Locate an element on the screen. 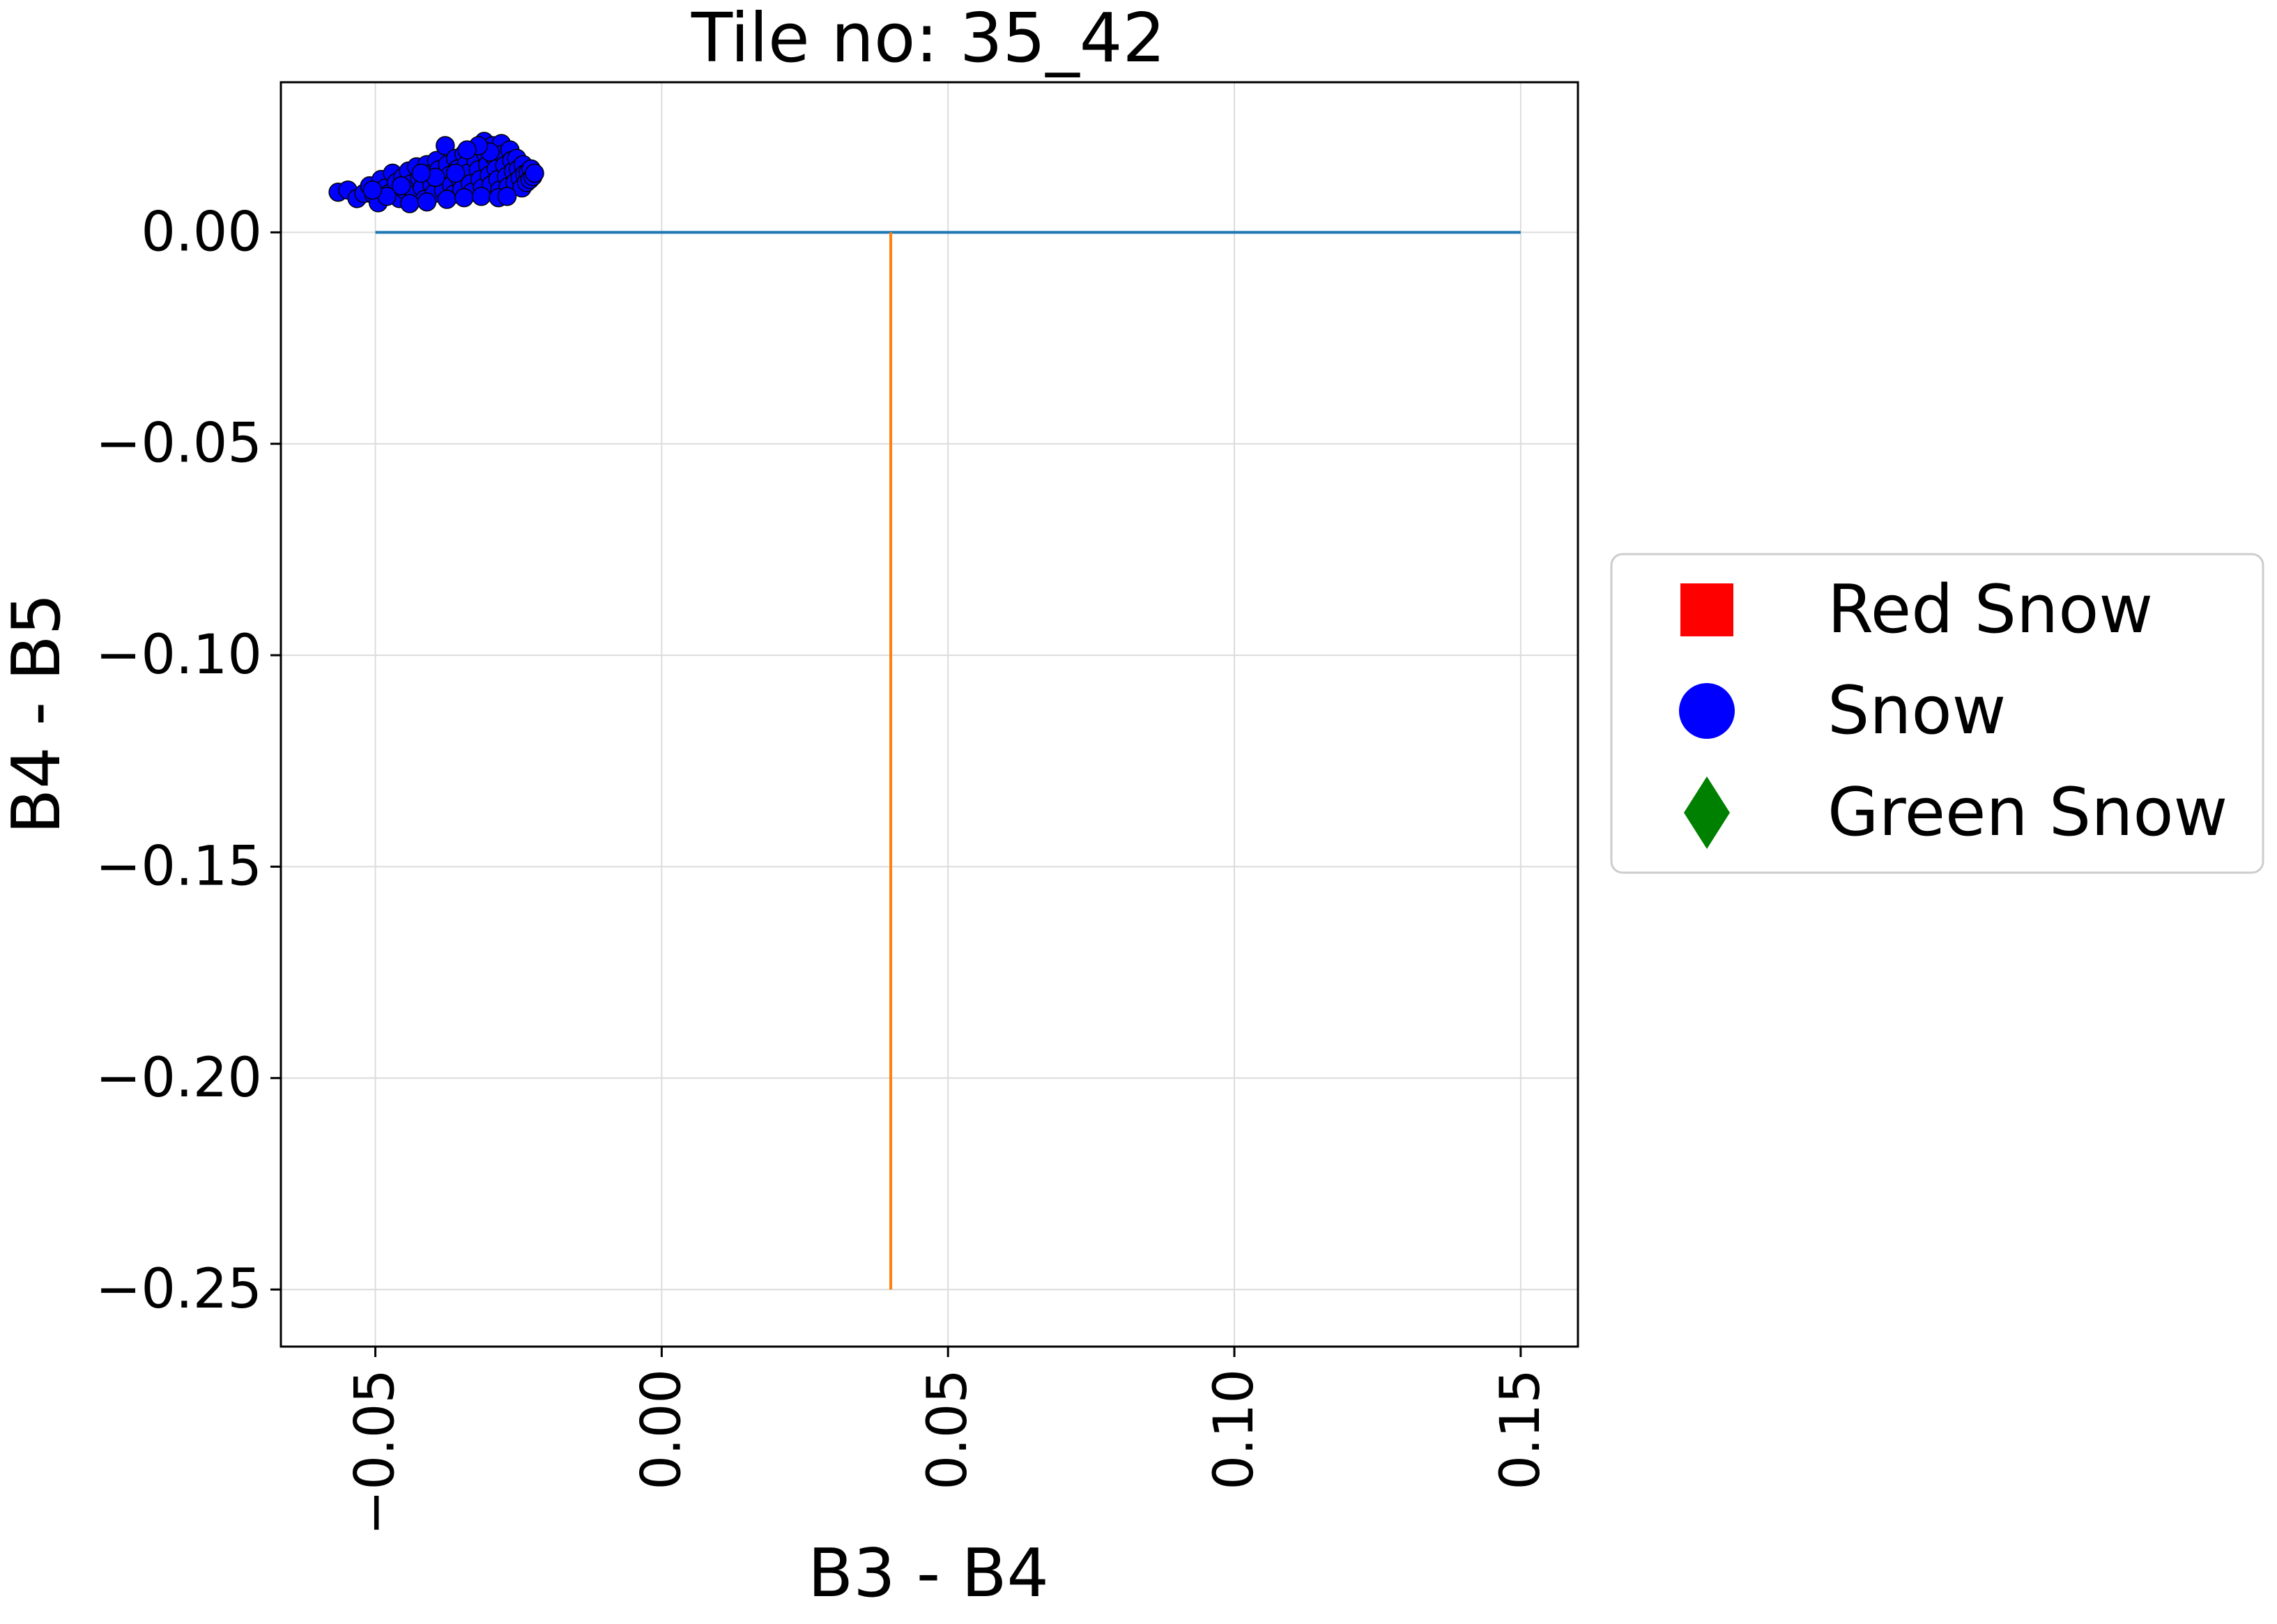 The height and width of the screenshot is (1624, 2277). x-axis-label: B3 - B4 is located at coordinates (928, 1573).